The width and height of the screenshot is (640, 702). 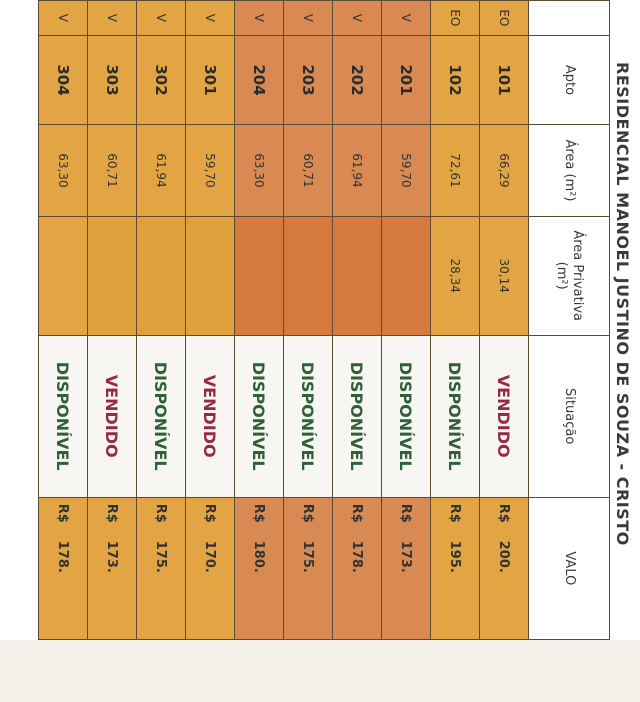 I want to click on valor-cell: R$ 170., so click(x=210, y=568).